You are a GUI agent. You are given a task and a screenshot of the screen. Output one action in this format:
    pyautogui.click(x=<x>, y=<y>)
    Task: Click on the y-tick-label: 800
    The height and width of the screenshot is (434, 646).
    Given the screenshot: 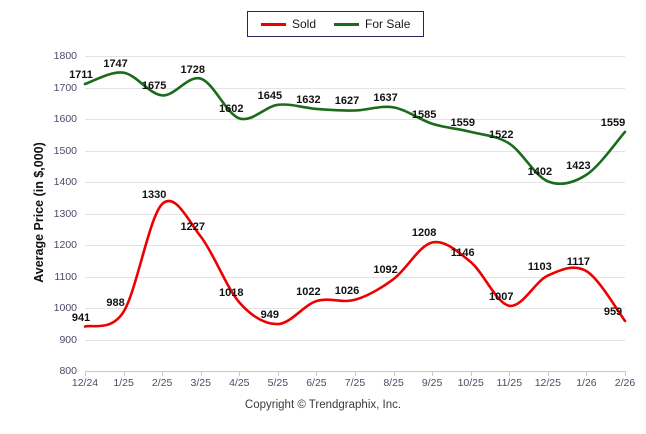 What is the action you would take?
    pyautogui.click(x=68, y=371)
    